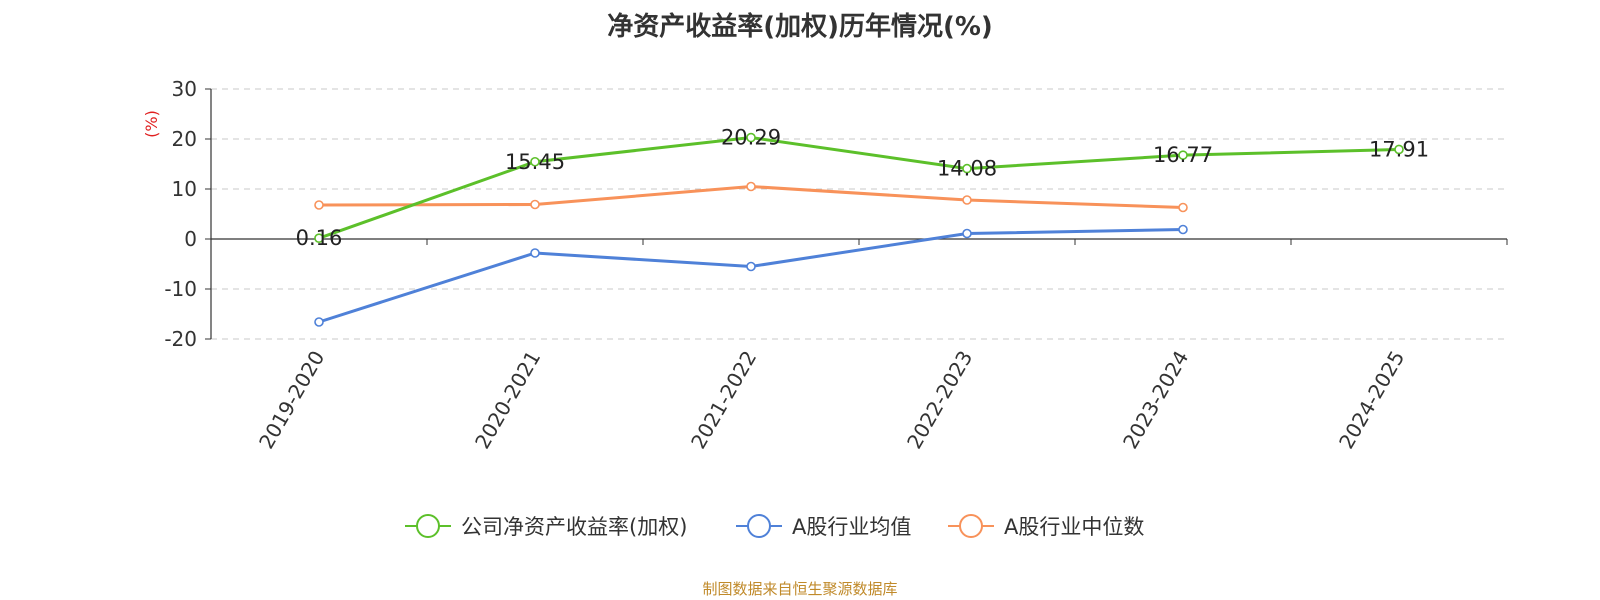  What do you see at coordinates (291, 400) in the screenshot?
I see `x-tick-label: 2019-2020` at bounding box center [291, 400].